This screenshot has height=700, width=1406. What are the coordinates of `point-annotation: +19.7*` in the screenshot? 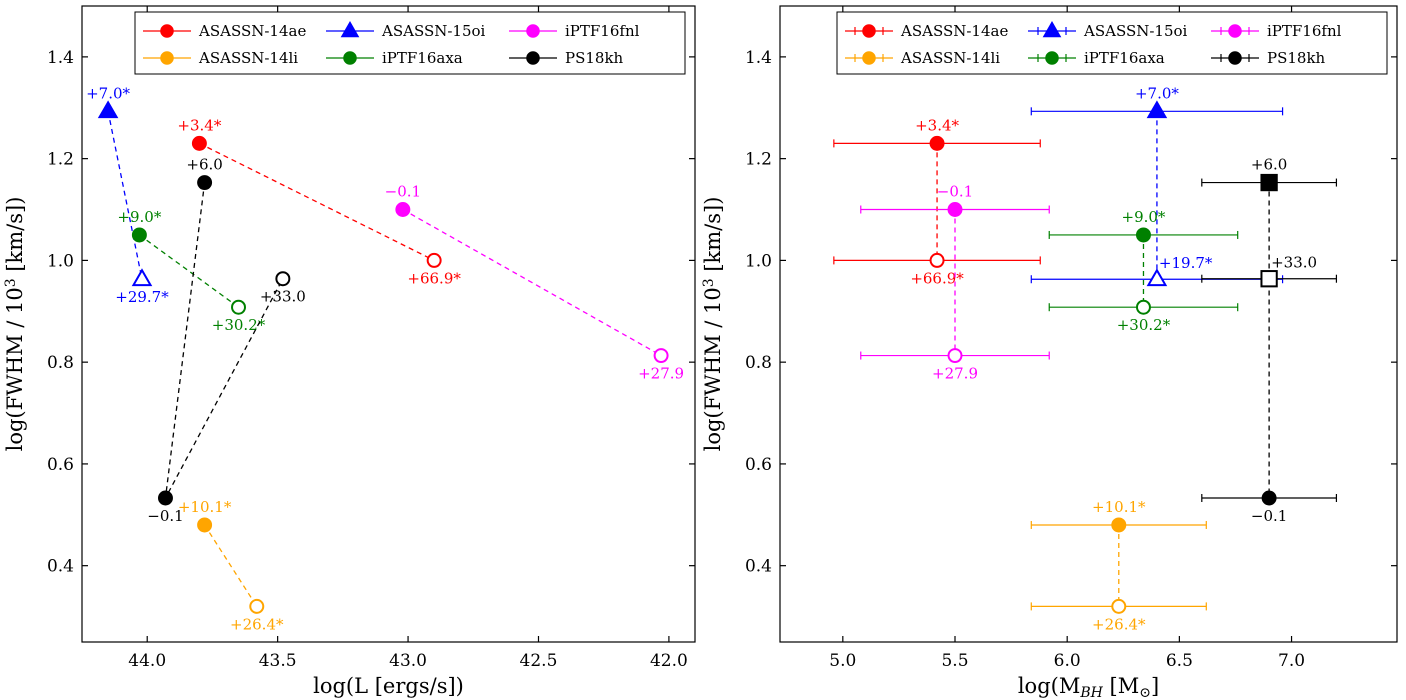 It's located at (1186, 263).